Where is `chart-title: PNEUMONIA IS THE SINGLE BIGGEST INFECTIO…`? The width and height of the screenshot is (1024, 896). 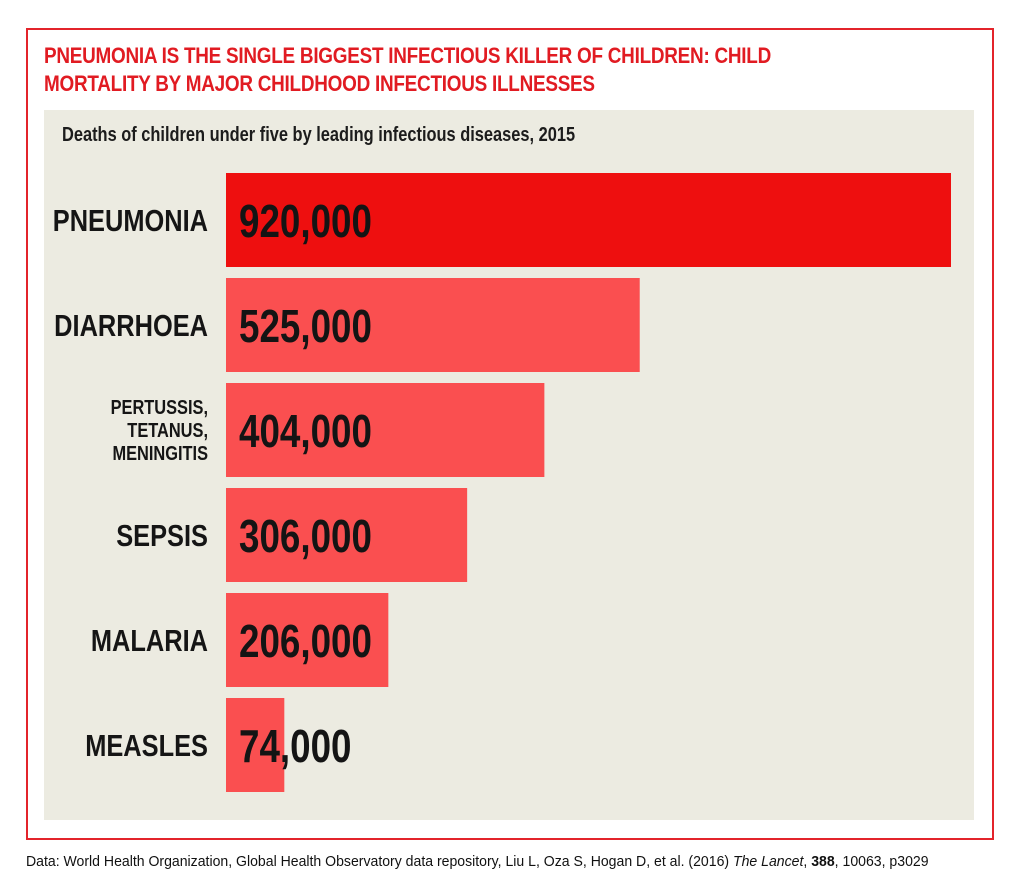
chart-title: PNEUMONIA IS THE SINGLE BIGGEST INFECTIO… is located at coordinates (408, 69).